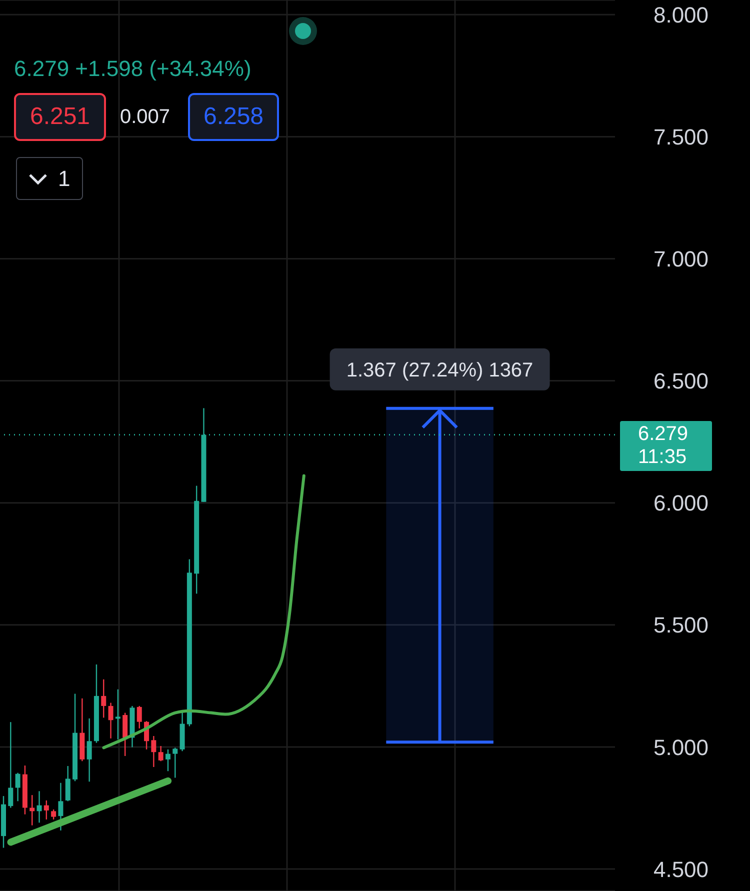 Image resolution: width=750 pixels, height=891 pixels. I want to click on annotation: 0.007, so click(145, 117).